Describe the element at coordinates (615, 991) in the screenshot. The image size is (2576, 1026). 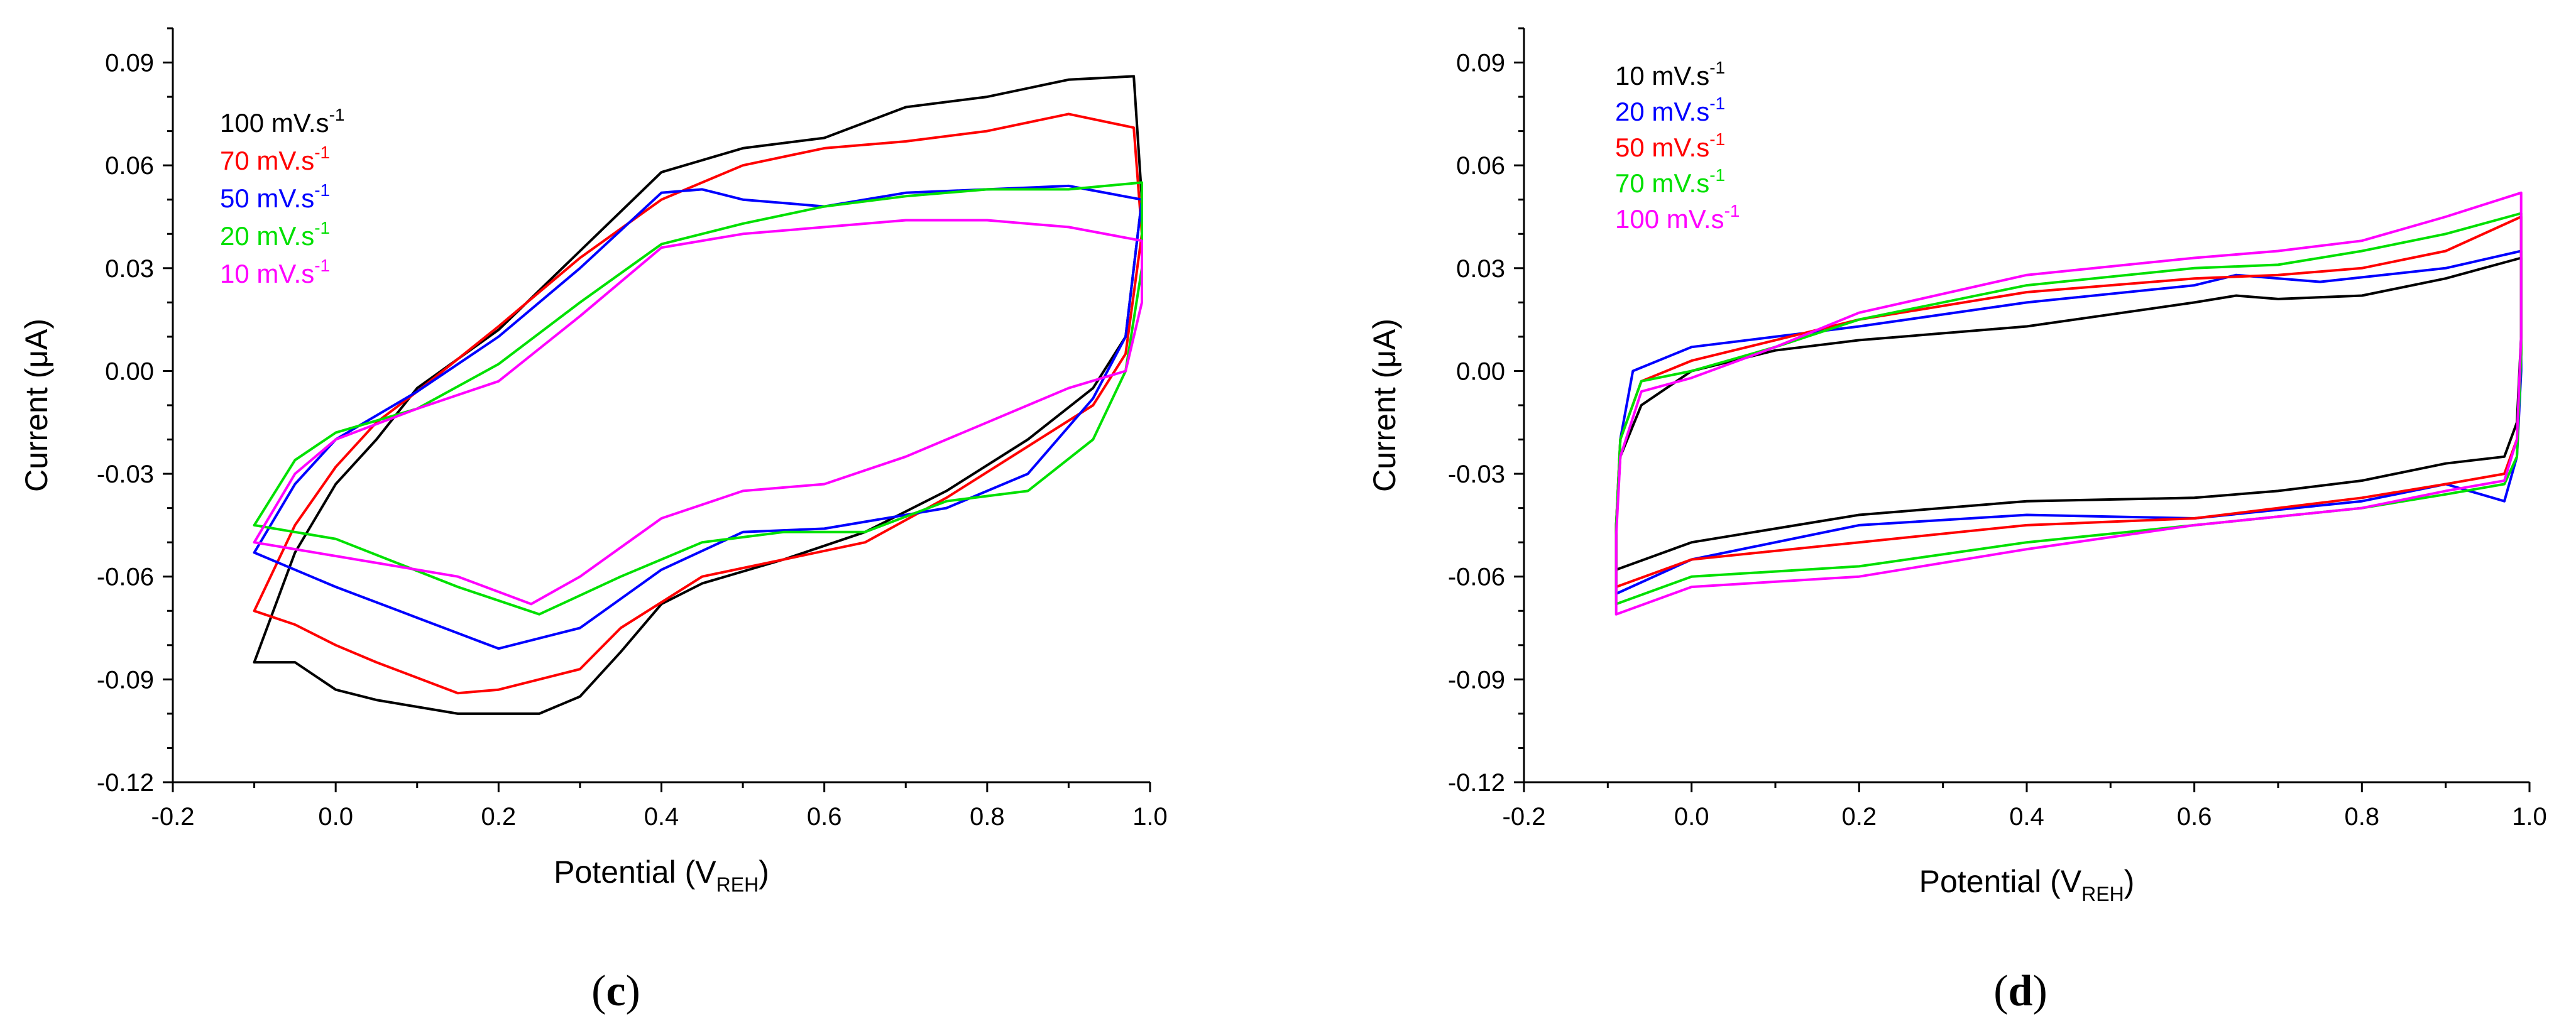
I see `panel-caption: (c)` at that location.